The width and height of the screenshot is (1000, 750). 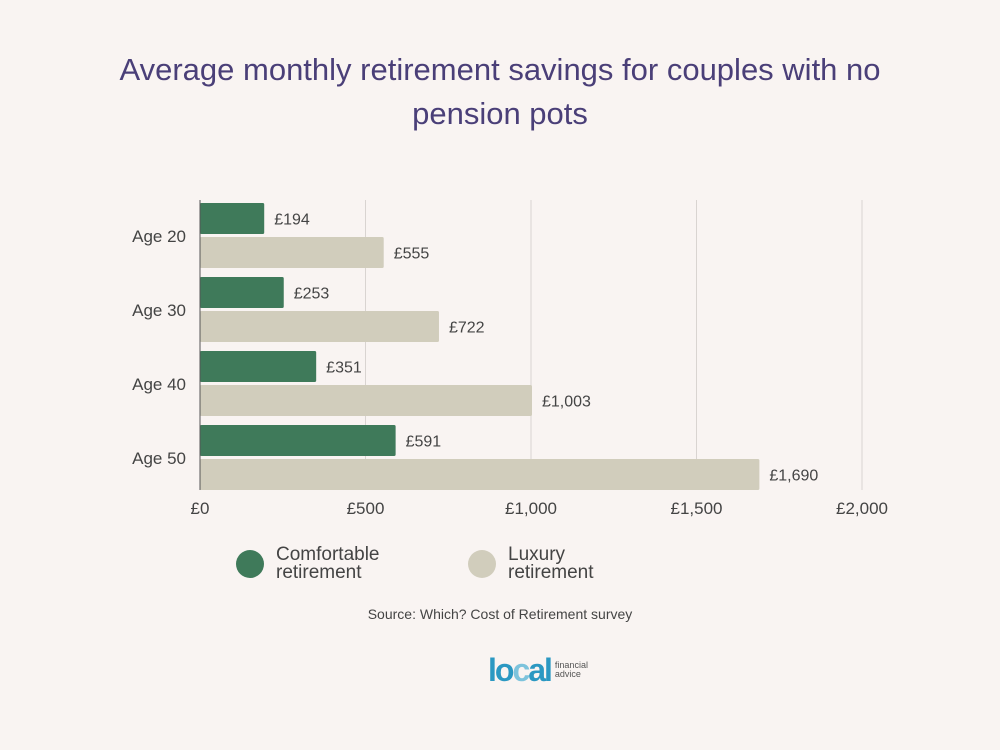 What do you see at coordinates (551, 572) in the screenshot?
I see `legend-label-luxury-line2: retirement` at bounding box center [551, 572].